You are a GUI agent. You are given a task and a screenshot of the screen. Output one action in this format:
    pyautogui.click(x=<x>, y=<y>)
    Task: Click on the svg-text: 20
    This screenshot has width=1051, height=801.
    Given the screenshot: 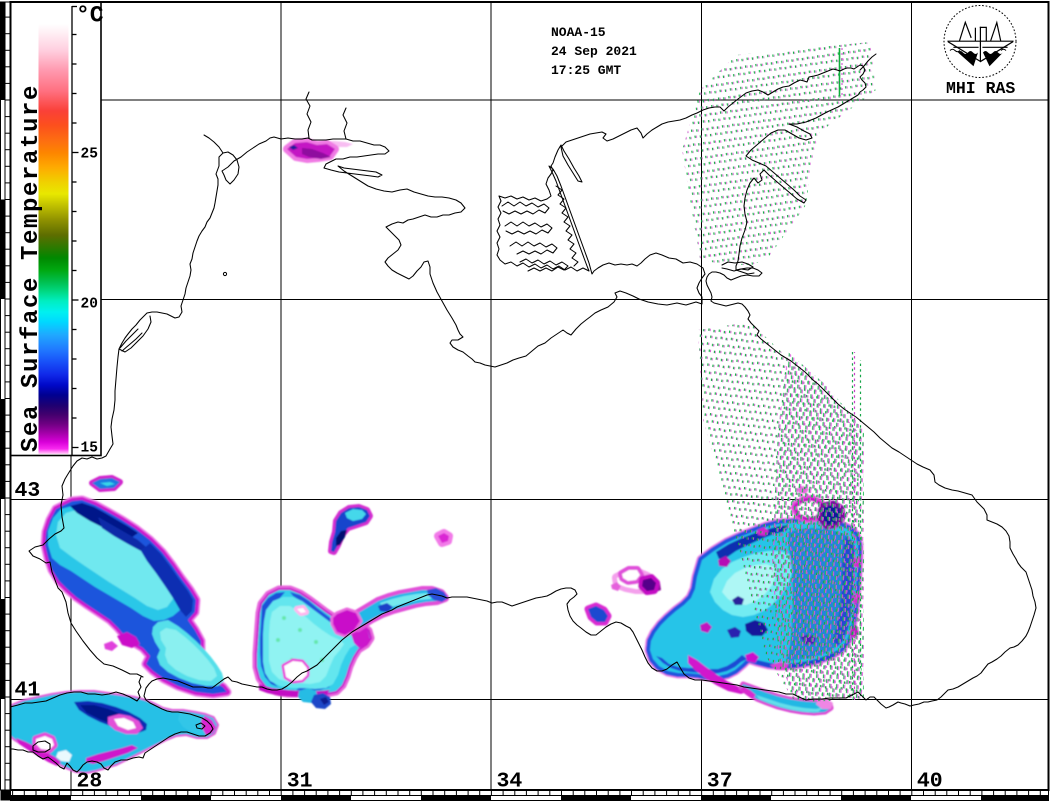 What is the action you would take?
    pyautogui.click(x=89, y=305)
    